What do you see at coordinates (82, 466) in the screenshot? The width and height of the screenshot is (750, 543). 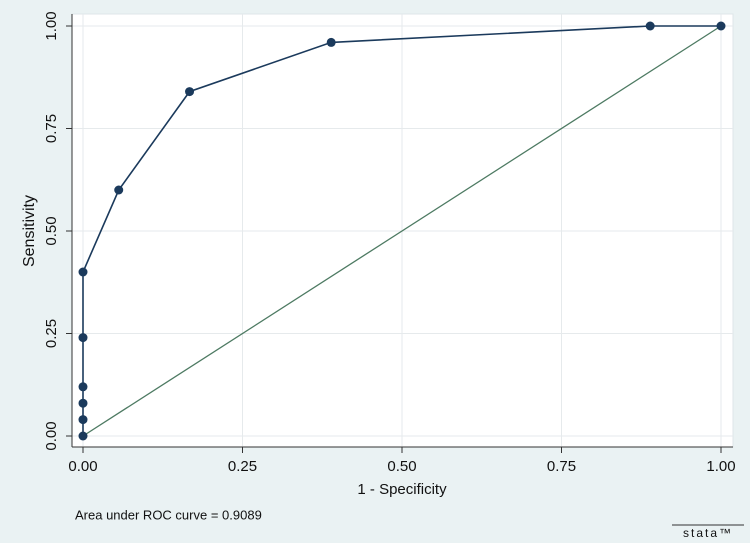 I see `x-tick-label: 0.00` at bounding box center [82, 466].